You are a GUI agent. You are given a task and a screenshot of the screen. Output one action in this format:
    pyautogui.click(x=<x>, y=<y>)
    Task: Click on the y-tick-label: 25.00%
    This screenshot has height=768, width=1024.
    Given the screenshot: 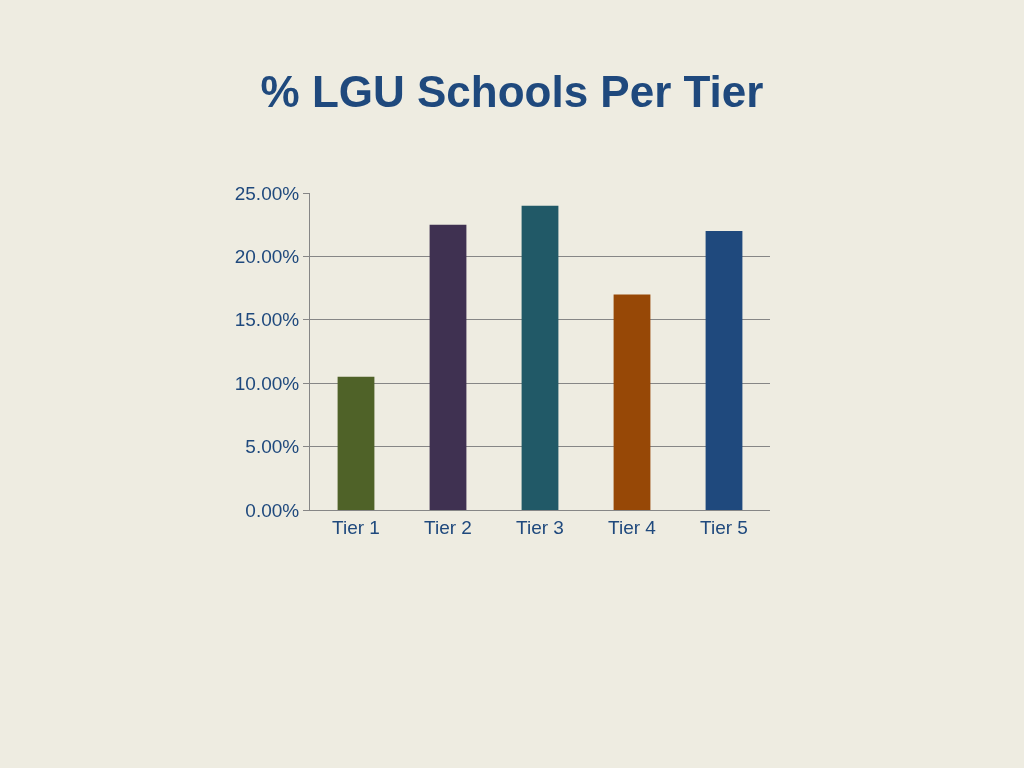 What is the action you would take?
    pyautogui.click(x=267, y=193)
    